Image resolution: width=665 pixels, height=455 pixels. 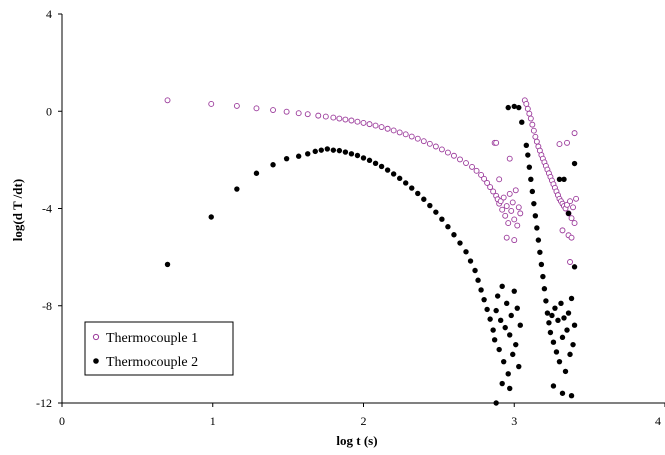 What do you see at coordinates (152, 362) in the screenshot?
I see `legend-label-thermocouple-2: Thermocouple 2` at bounding box center [152, 362].